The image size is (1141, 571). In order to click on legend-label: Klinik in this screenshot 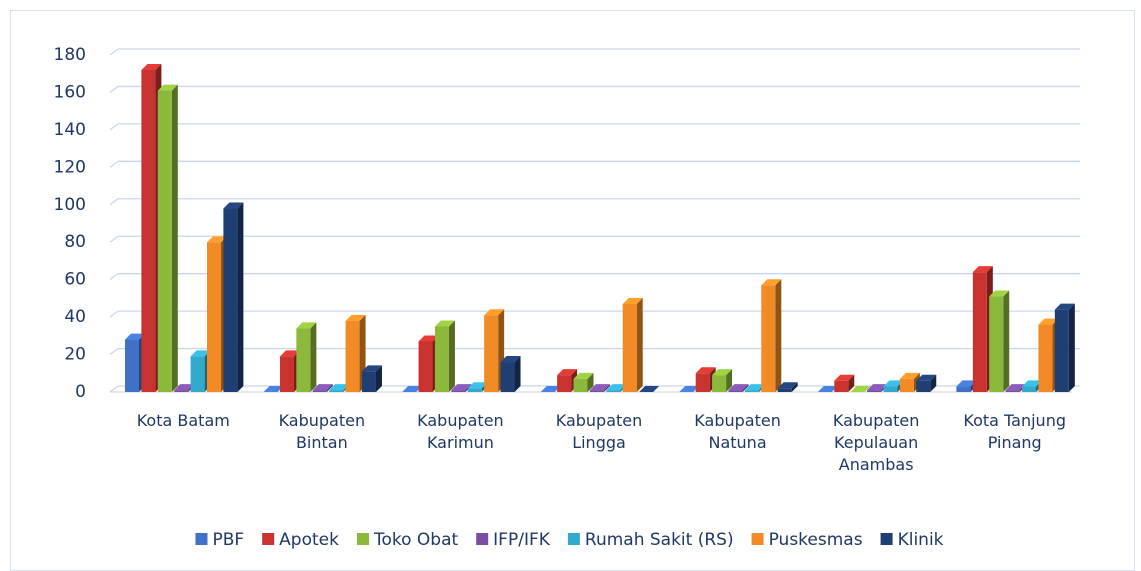, I will do `click(921, 540)`.